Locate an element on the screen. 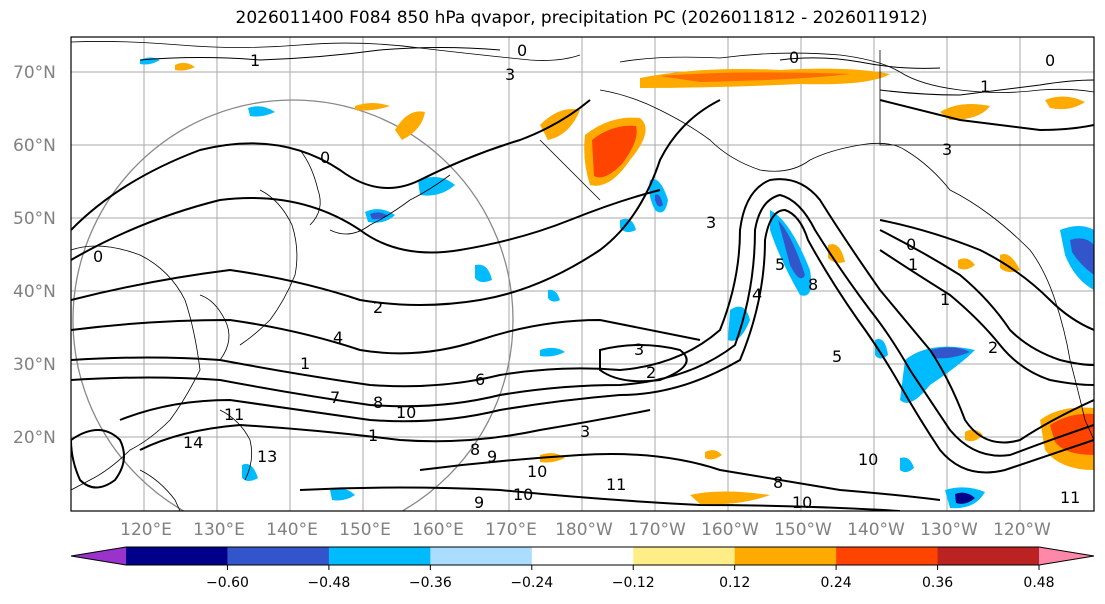 The height and width of the screenshot is (604, 1105). lat-label: 40°N is located at coordinates (34, 292).